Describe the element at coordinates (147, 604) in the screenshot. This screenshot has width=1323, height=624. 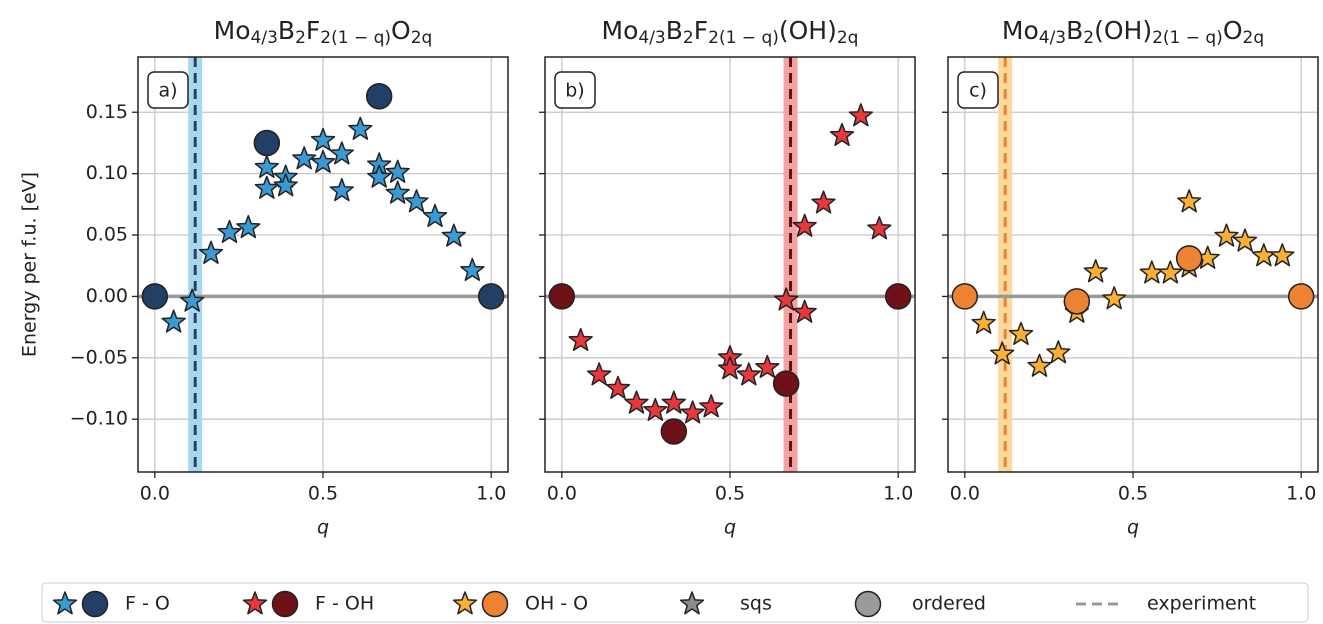
I see `legend-label: F - O` at that location.